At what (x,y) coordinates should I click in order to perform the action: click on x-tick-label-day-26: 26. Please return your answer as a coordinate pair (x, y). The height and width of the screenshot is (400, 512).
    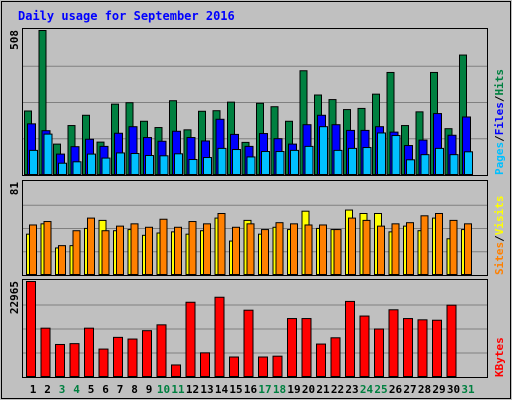
    Looking at the image, I should click on (396, 389).